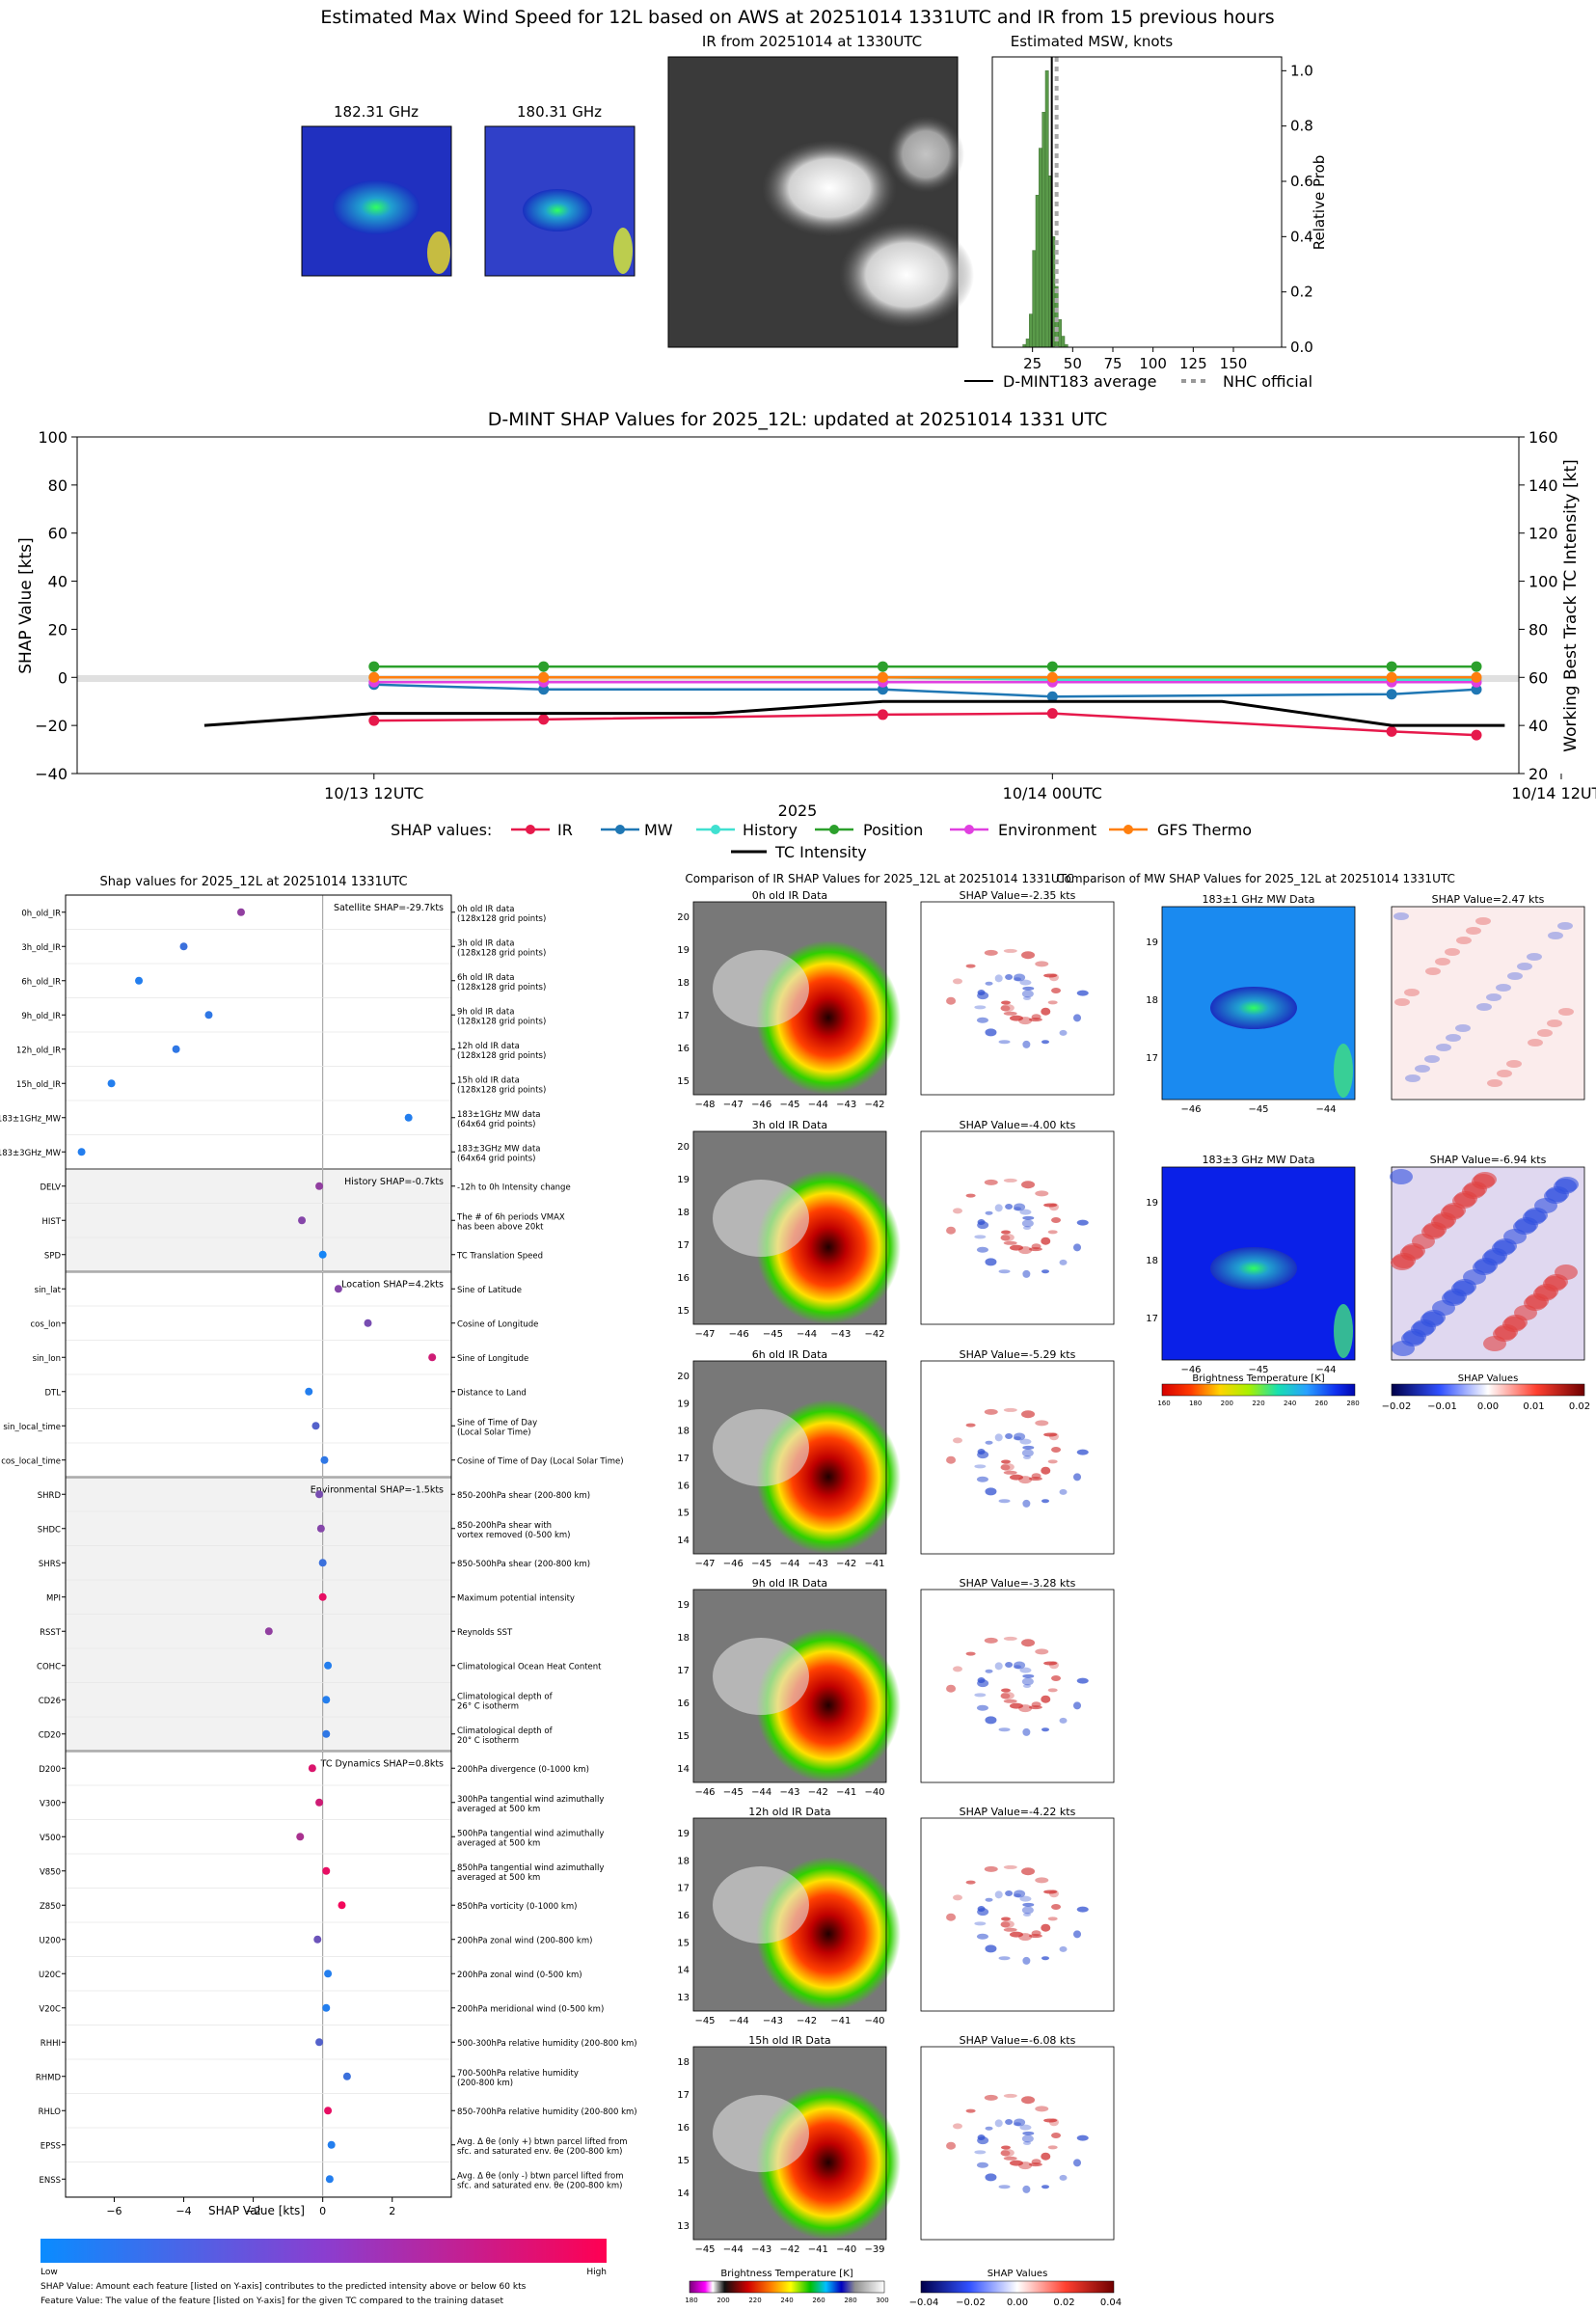 This screenshot has width=1596, height=2311. I want to click on ts-xlabel: 2025, so click(798, 811).